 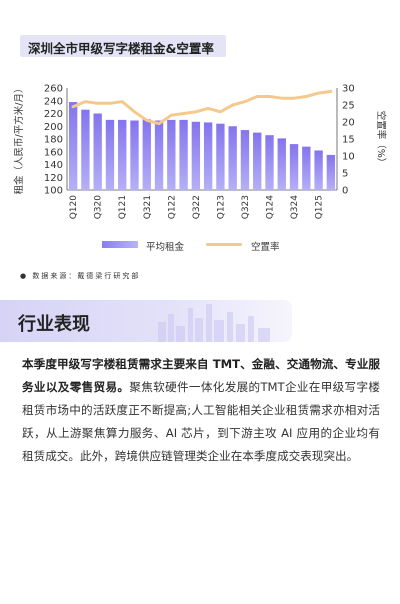 I want to click on x-tick-label: Q321, so click(x=148, y=207).